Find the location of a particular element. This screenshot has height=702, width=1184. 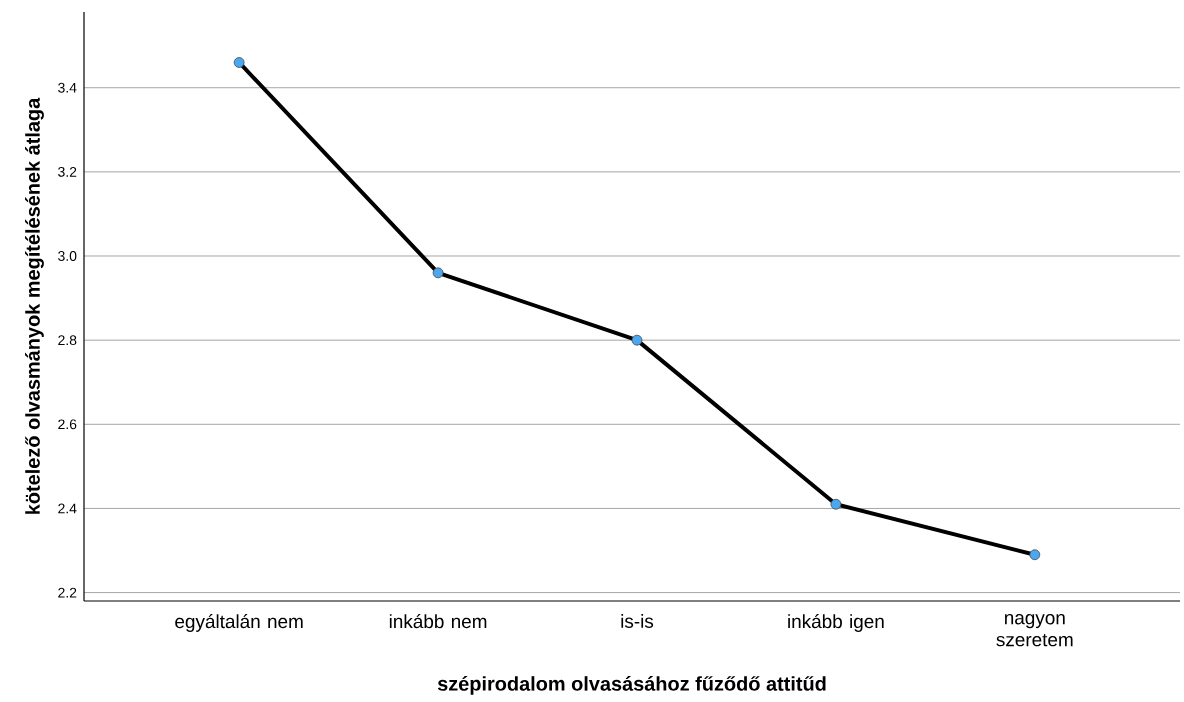

x-tick-label: inkább nem is located at coordinates (438, 621).